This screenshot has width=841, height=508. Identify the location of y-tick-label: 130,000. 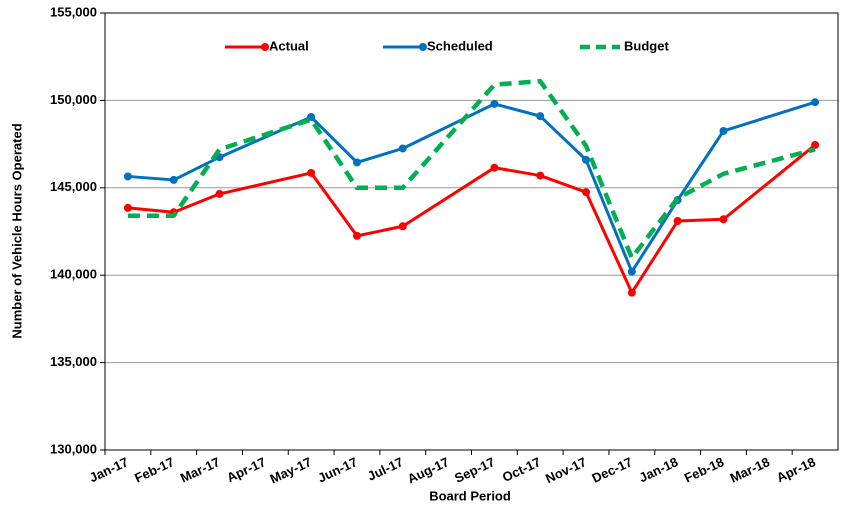
(73, 448).